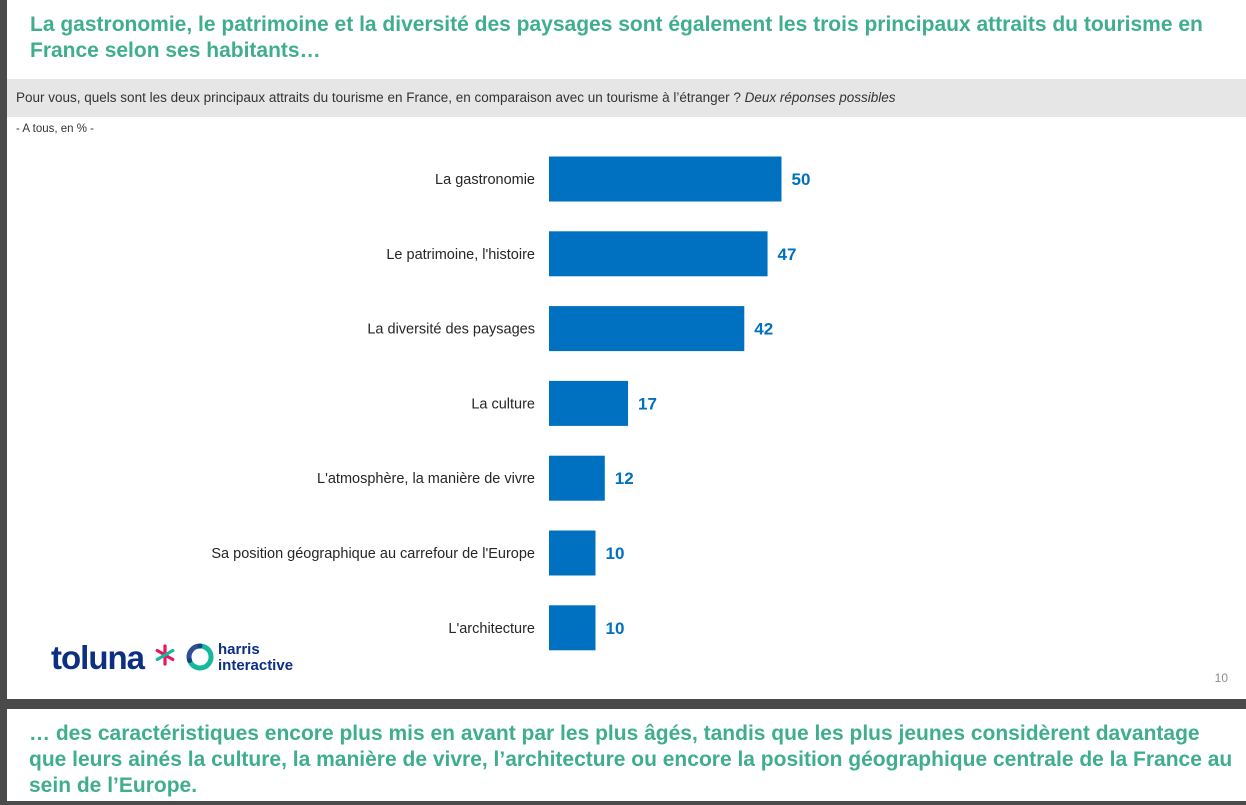 Image resolution: width=1246 pixels, height=805 pixels. Describe the element at coordinates (763, 329) in the screenshot. I see `value-label: 42` at that location.